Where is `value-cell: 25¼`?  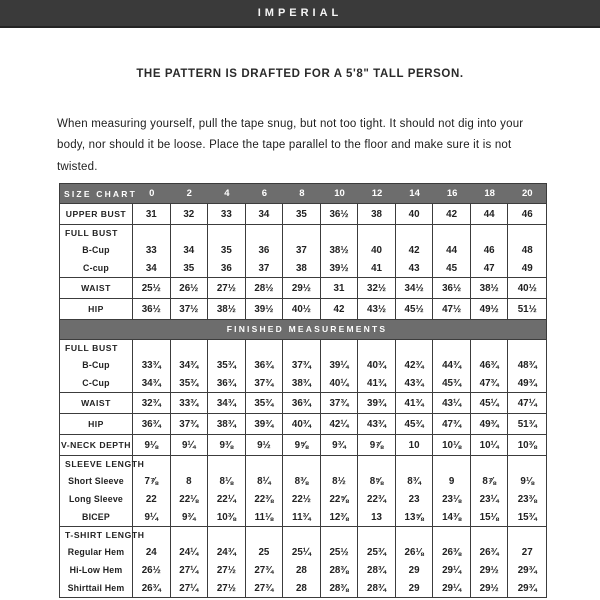
value-cell: 25¼ is located at coordinates (302, 552).